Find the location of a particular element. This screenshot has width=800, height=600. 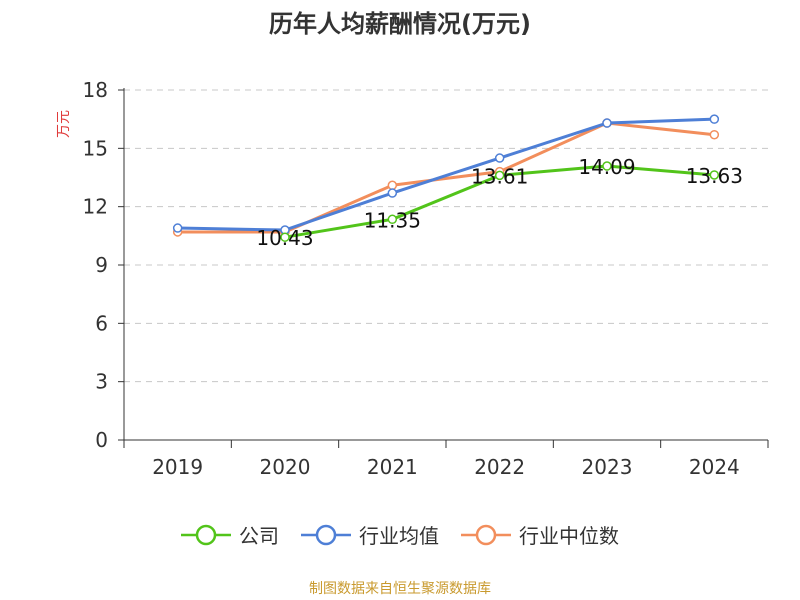

y-tick-label: 3 is located at coordinates (101, 382).